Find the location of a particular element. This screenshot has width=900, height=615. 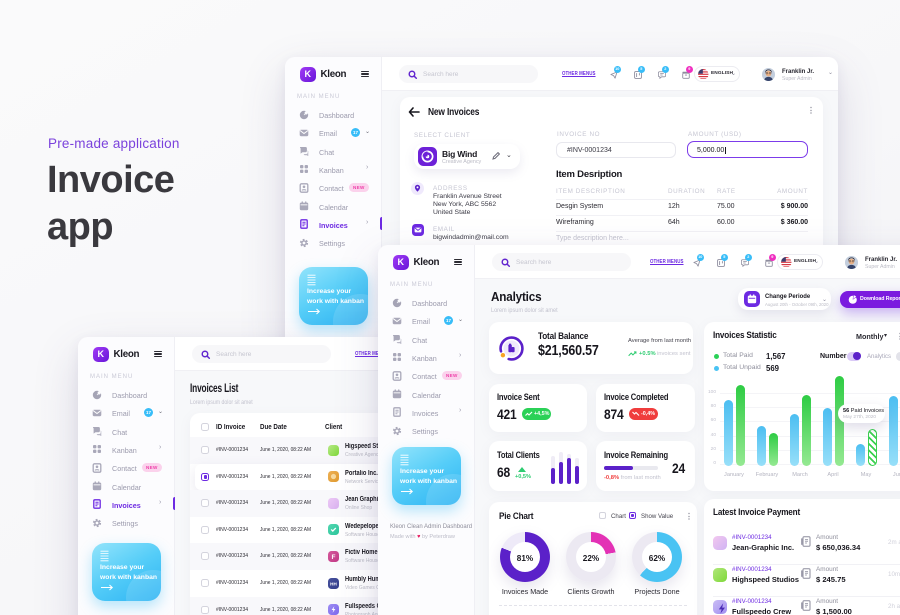

svg-text: HH is located at coordinates (333, 583).